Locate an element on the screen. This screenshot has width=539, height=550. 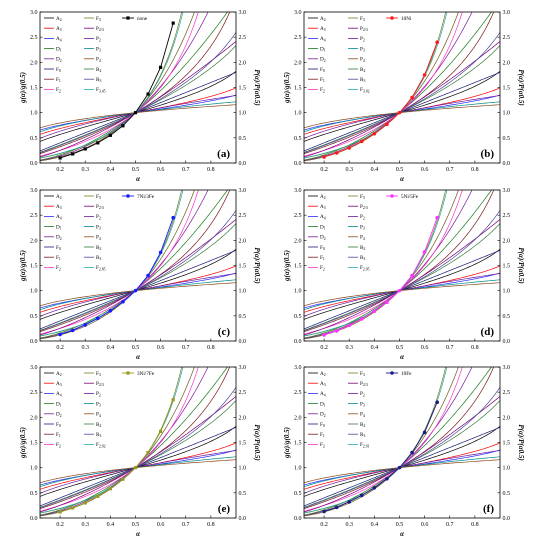
legend-label: P3 is located at coordinates (362, 49).